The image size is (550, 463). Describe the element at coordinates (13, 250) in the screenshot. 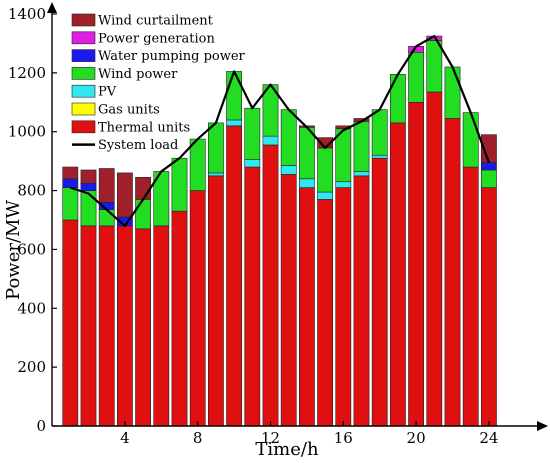

I see `y-axis-title: Power/MW` at that location.